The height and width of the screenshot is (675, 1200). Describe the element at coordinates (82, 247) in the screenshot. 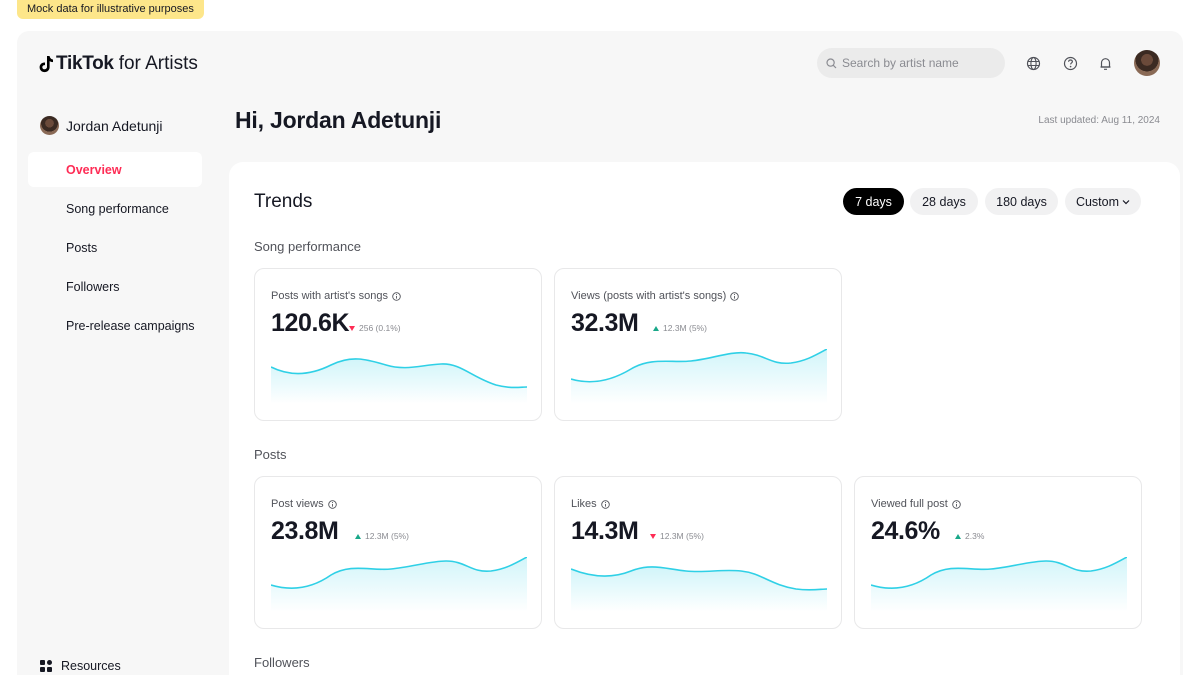

I see `sidebar-item-posts: Posts` at that location.